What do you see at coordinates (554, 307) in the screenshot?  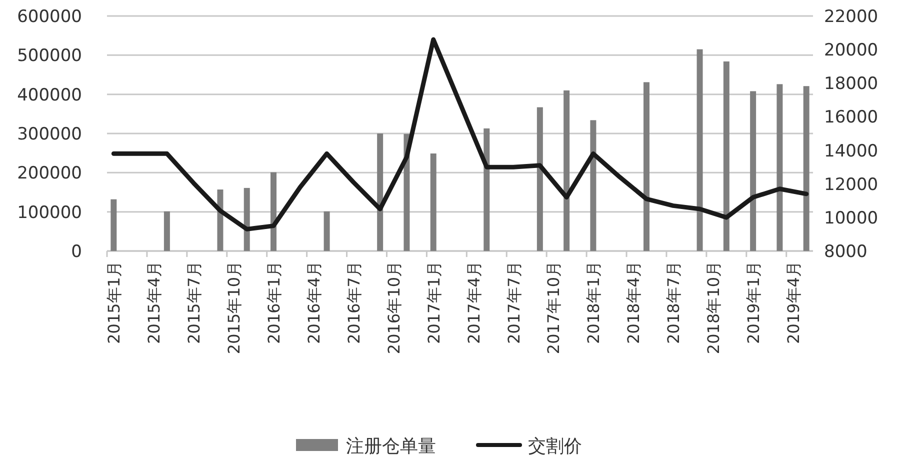 I see `x-tick-label: 2017年10月` at bounding box center [554, 307].